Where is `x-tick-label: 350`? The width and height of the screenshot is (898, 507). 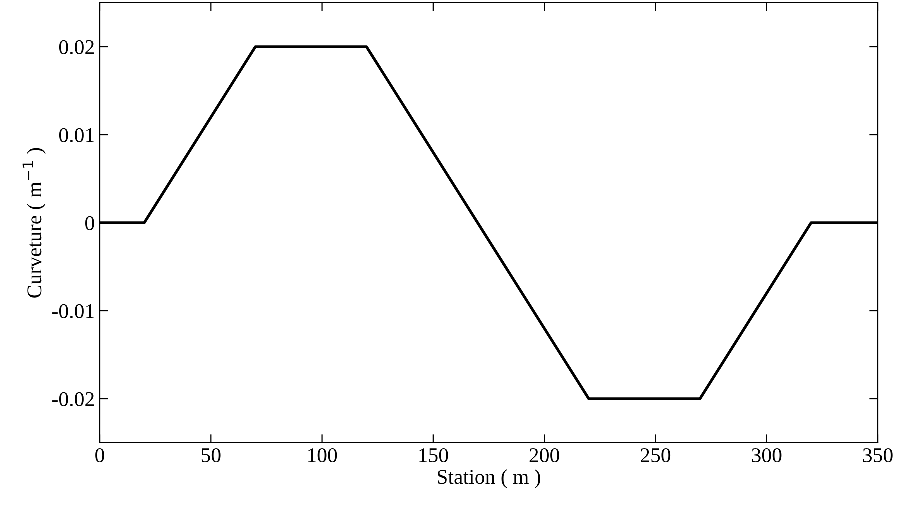
x-tick-label: 350 is located at coordinates (878, 455).